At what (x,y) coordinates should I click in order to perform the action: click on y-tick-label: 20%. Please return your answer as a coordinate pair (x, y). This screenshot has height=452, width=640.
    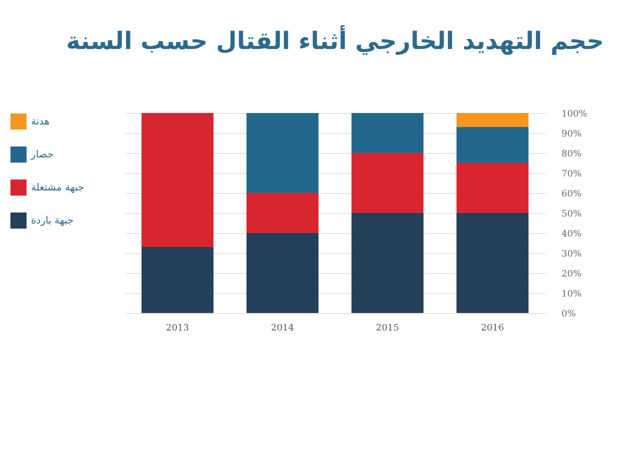
    Looking at the image, I should click on (572, 275).